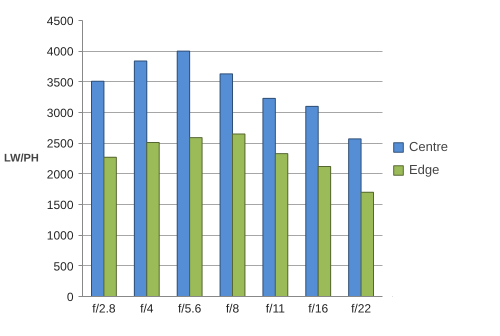 Image resolution: width=500 pixels, height=336 pixels. I want to click on y-axis-title: LW/PH, so click(21, 158).